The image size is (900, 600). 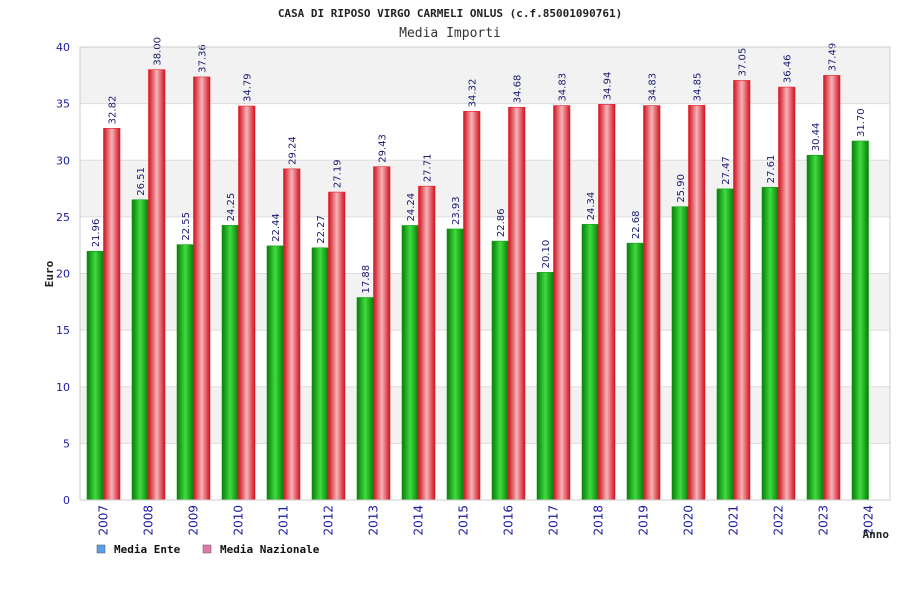 What do you see at coordinates (771, 169) in the screenshot?
I see `value-label: 27.61` at bounding box center [771, 169].